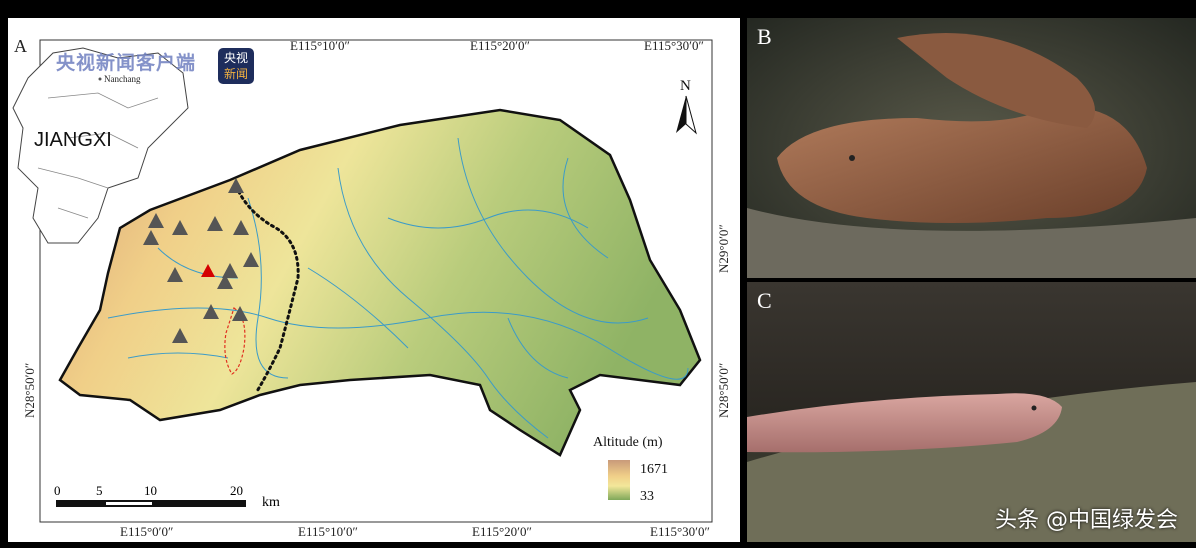  What do you see at coordinates (73, 140) in the screenshot?
I see `inset-province-label: JIANGXI` at bounding box center [73, 140].